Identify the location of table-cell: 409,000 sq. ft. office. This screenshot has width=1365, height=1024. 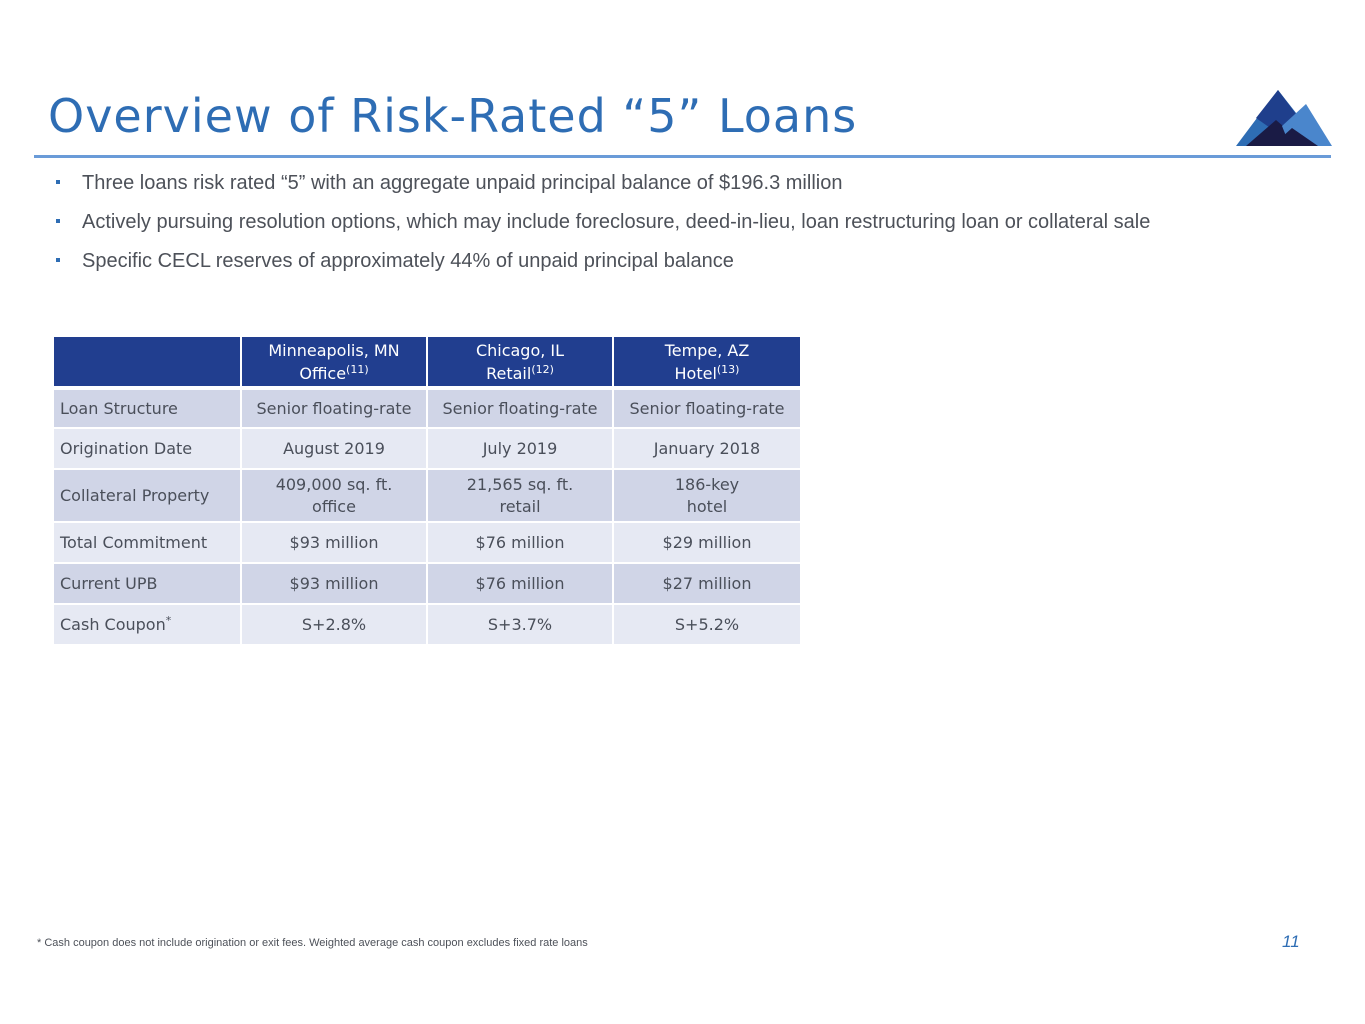
(335, 496).